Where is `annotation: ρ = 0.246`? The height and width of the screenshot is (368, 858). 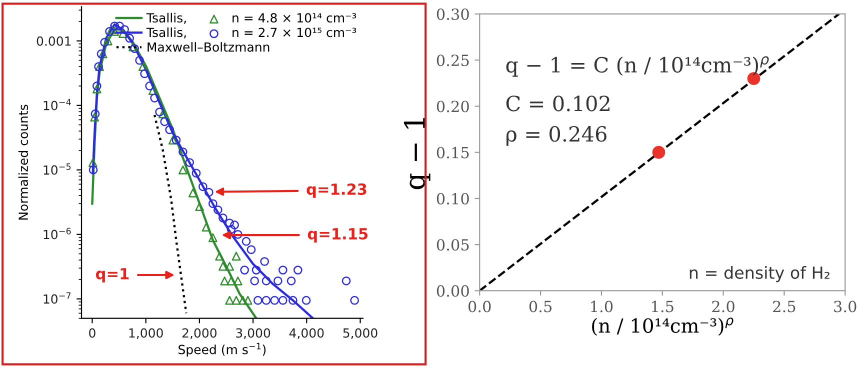 annotation: ρ = 0.246 is located at coordinates (556, 136).